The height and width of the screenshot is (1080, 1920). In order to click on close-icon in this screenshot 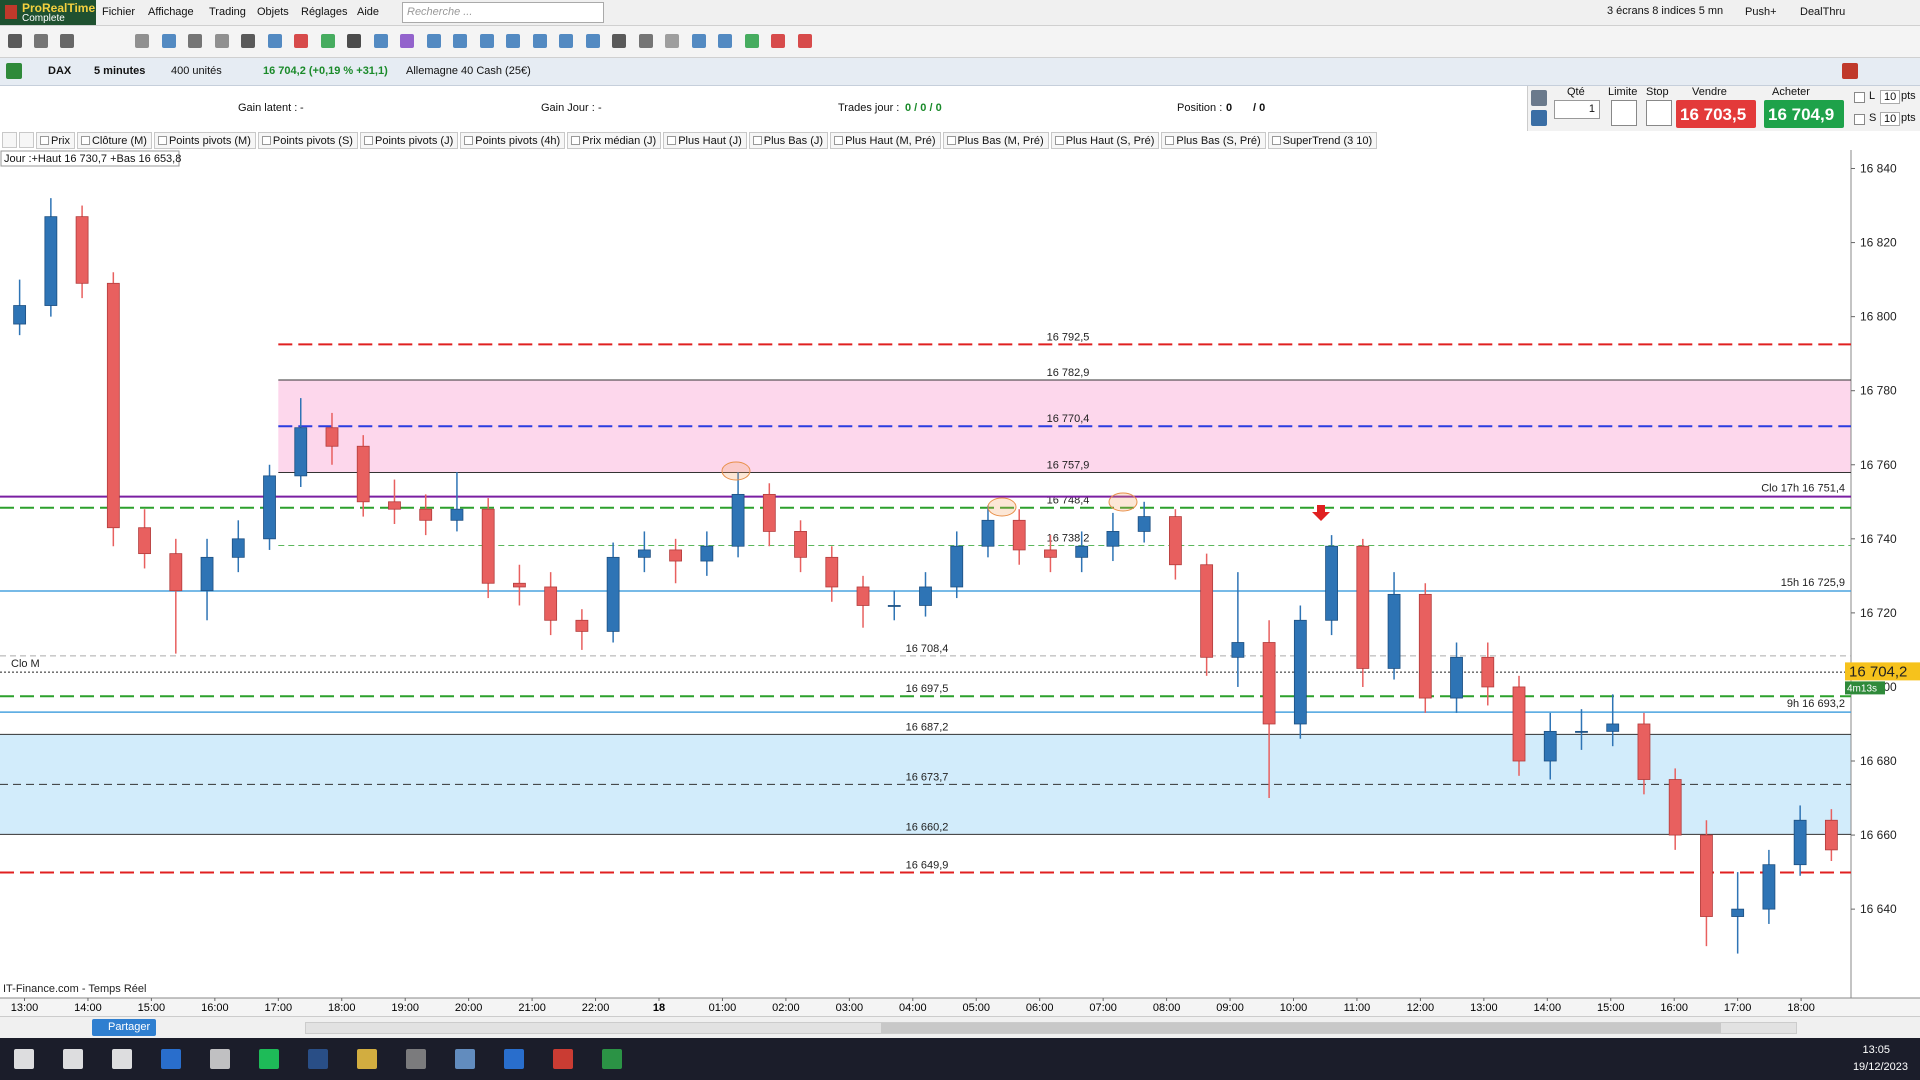, I will do `click(1850, 71)`.